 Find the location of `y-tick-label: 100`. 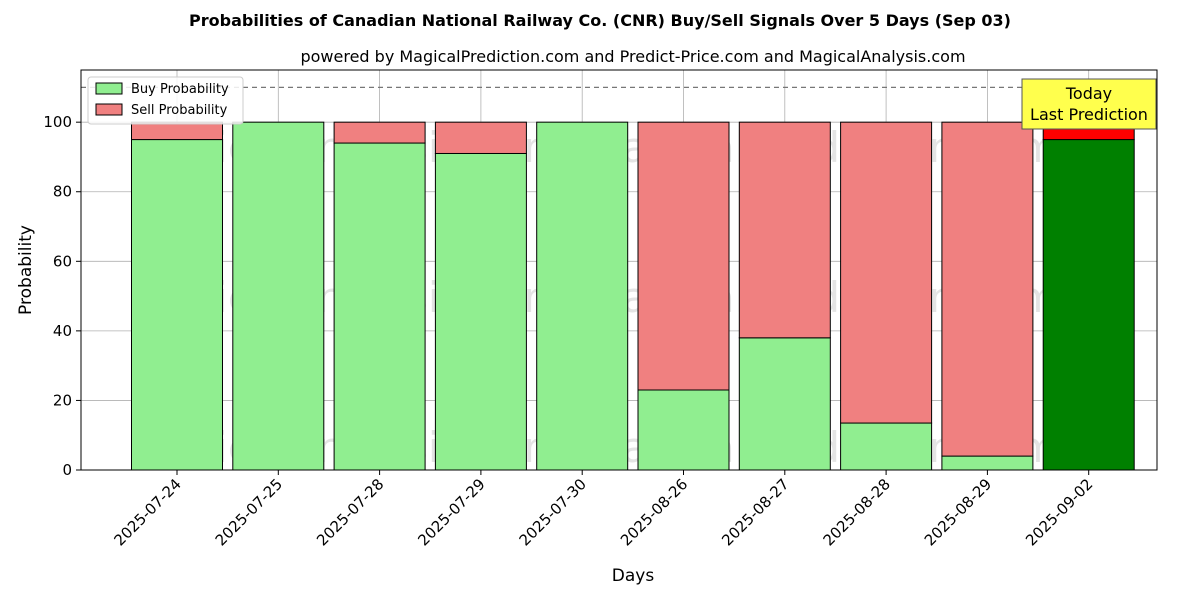

y-tick-label: 100 is located at coordinates (57, 122).